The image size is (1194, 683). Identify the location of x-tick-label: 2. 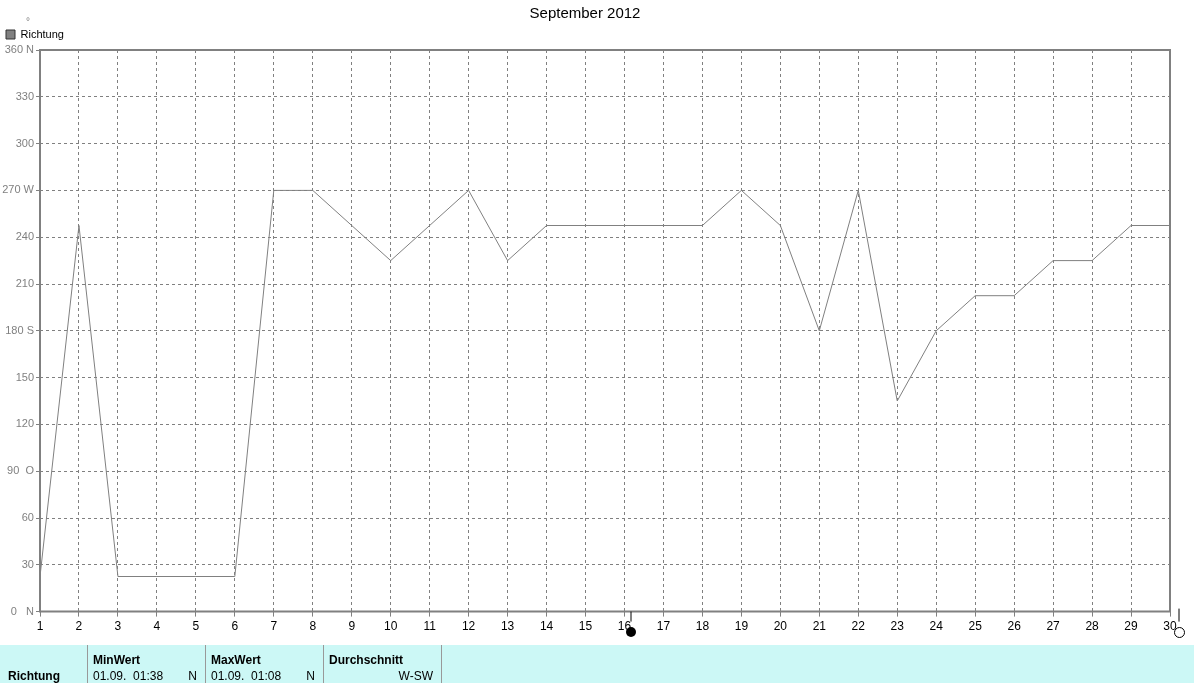
(79, 626).